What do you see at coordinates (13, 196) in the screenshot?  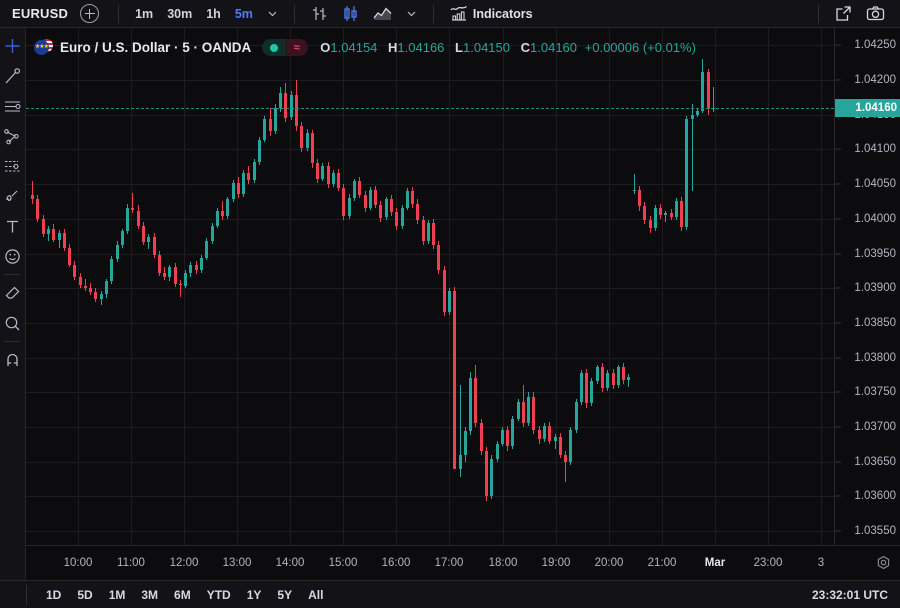 I see `brush-icon` at bounding box center [13, 196].